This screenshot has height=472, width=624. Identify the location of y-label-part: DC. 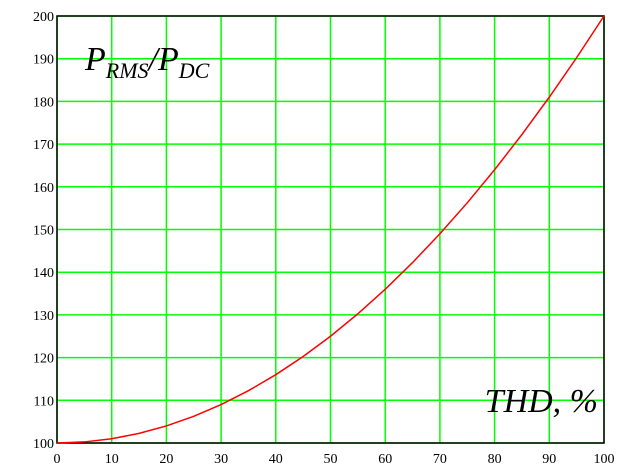
(194, 70).